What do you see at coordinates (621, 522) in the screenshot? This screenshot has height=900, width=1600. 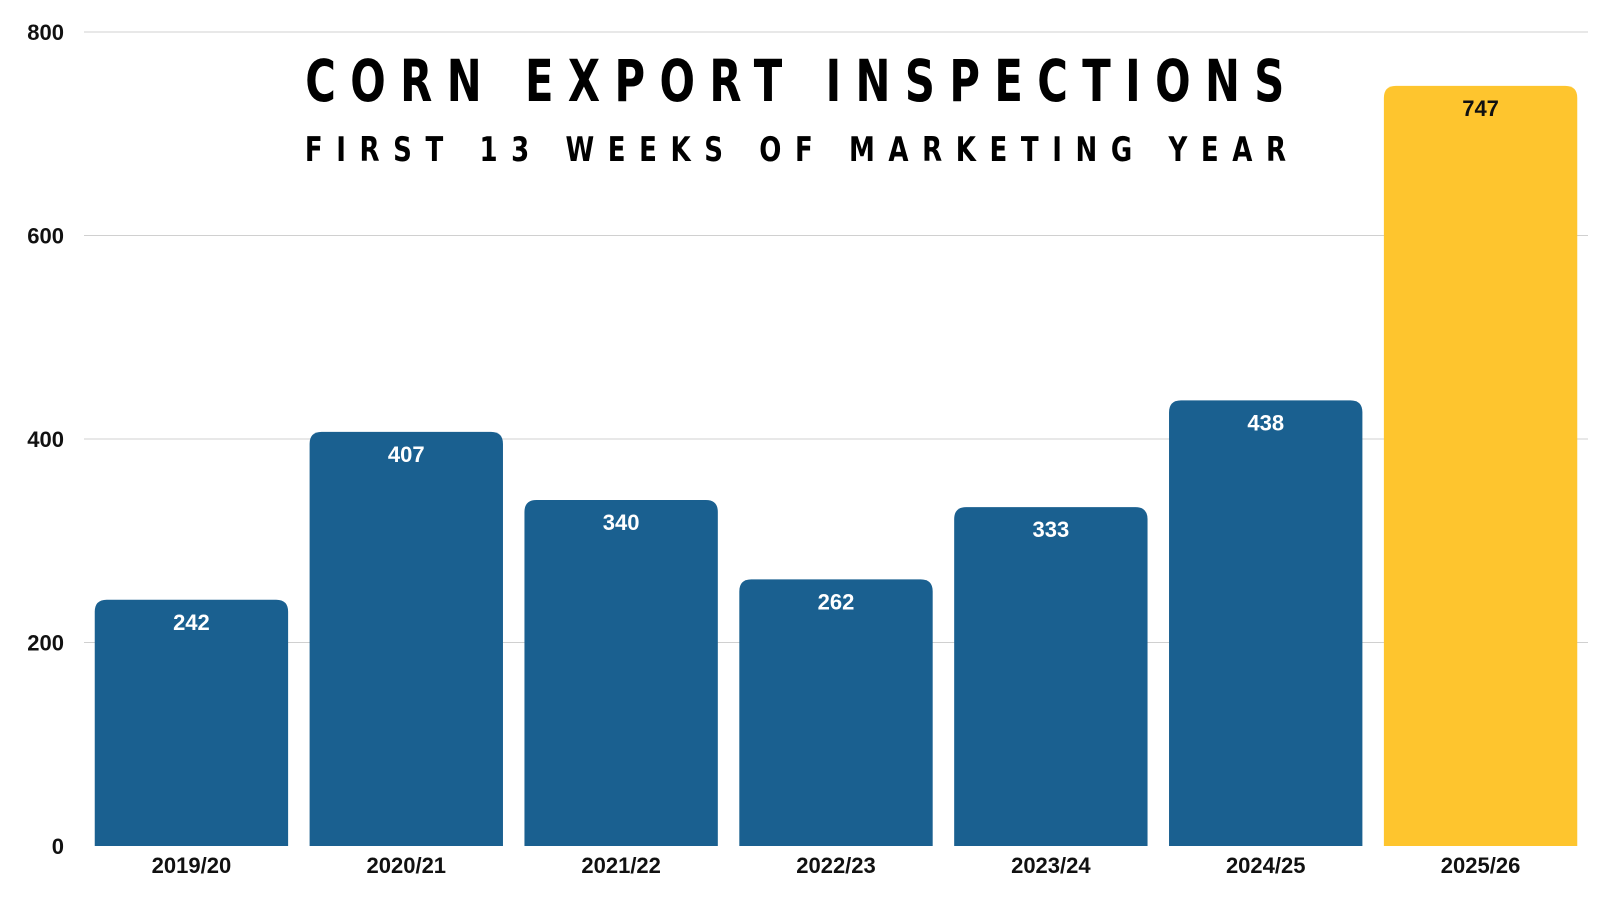 I see `bar-value-label: 340` at bounding box center [621, 522].